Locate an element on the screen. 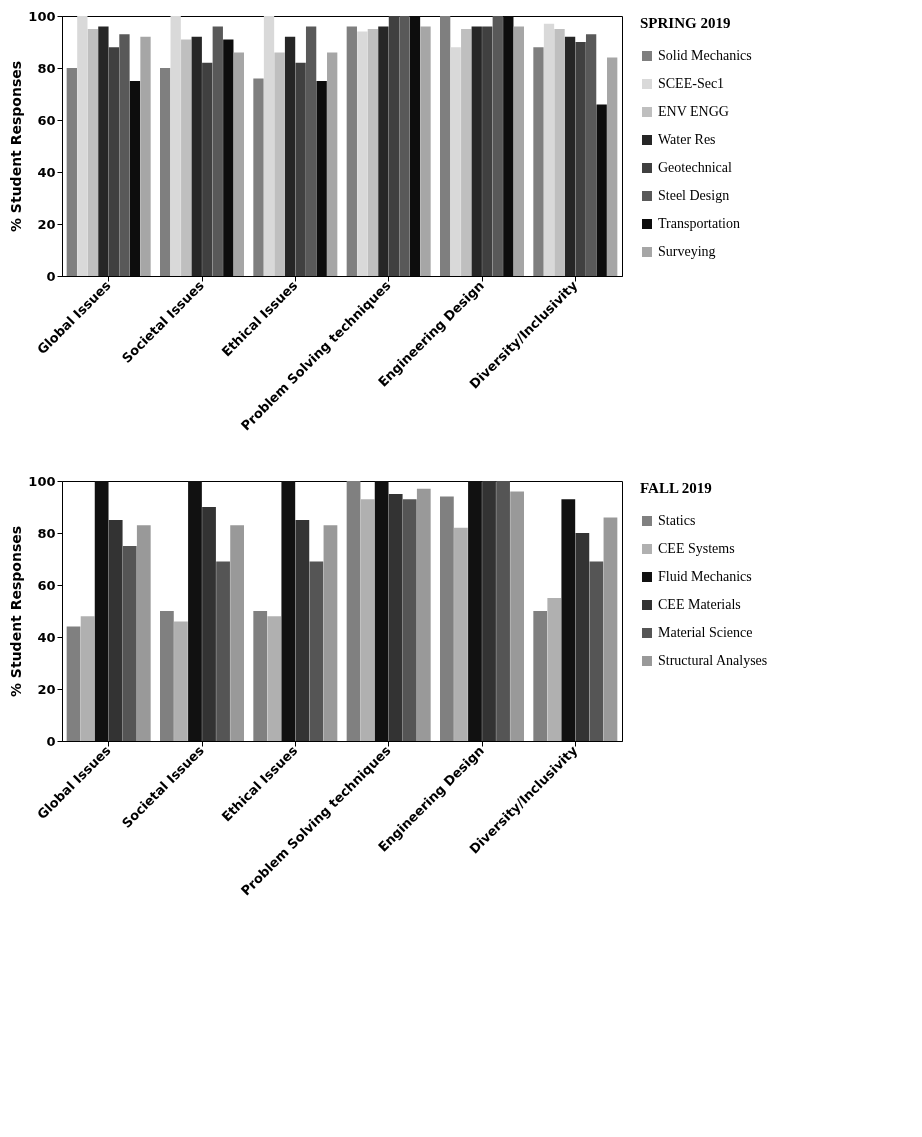  legend-label: Solid Mechanics is located at coordinates (705, 55).